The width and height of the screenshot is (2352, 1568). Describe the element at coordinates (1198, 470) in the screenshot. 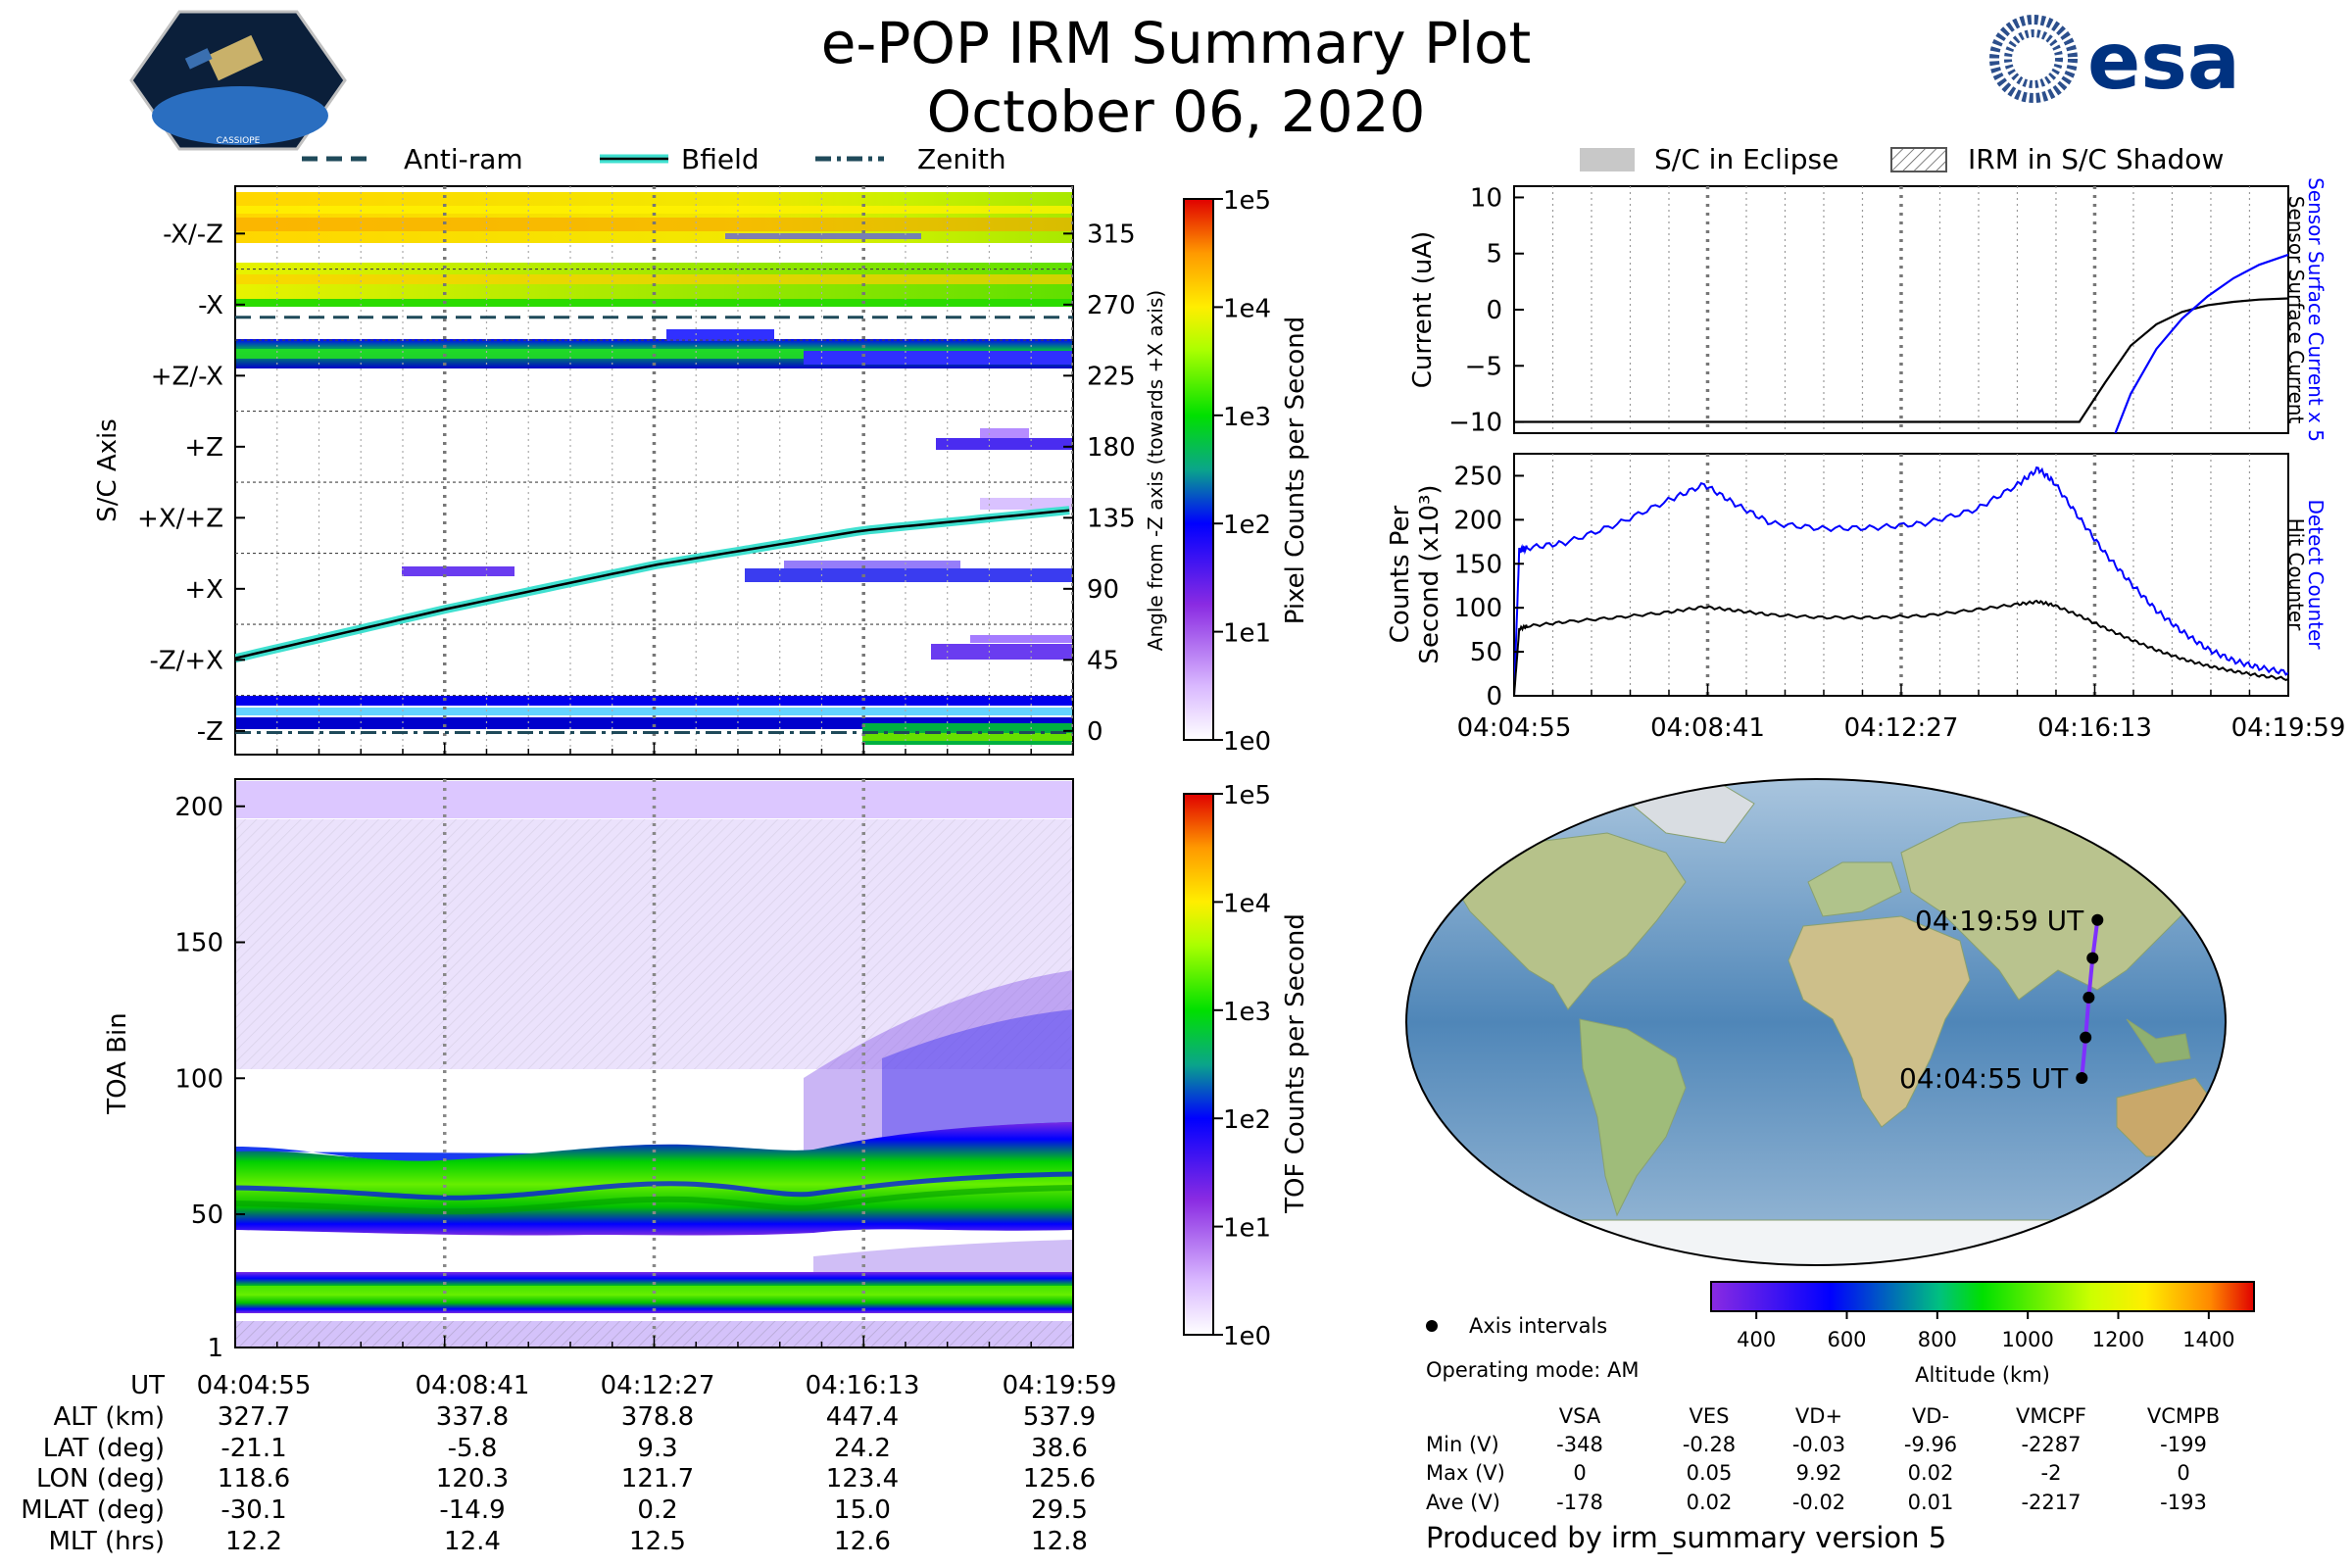

I see `pixel-colorbar-bar` at that location.